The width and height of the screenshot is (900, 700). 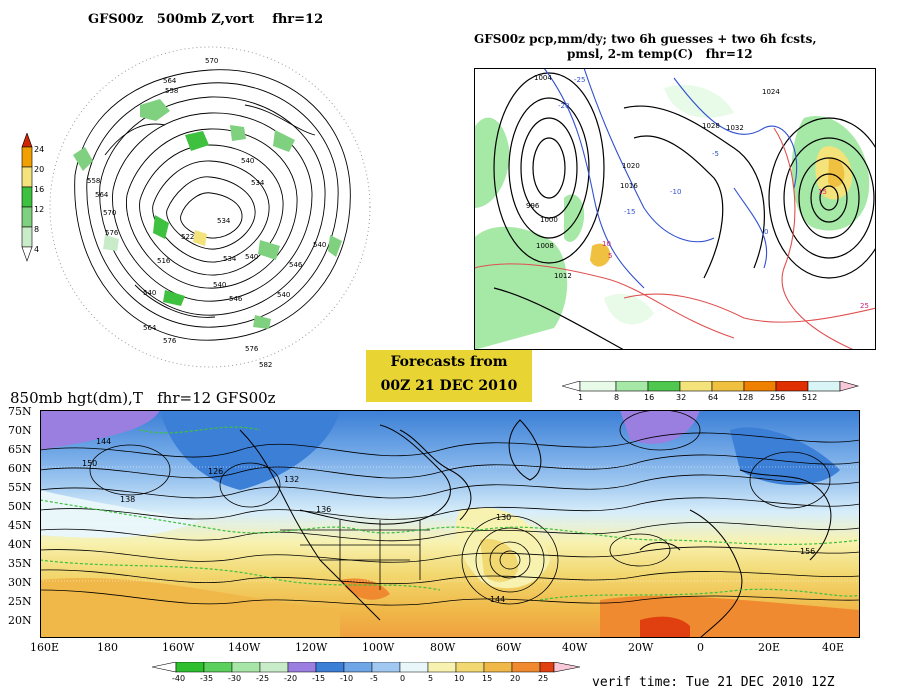 What do you see at coordinates (374, 678) in the screenshot?
I see `colorbar-label: -5` at bounding box center [374, 678].